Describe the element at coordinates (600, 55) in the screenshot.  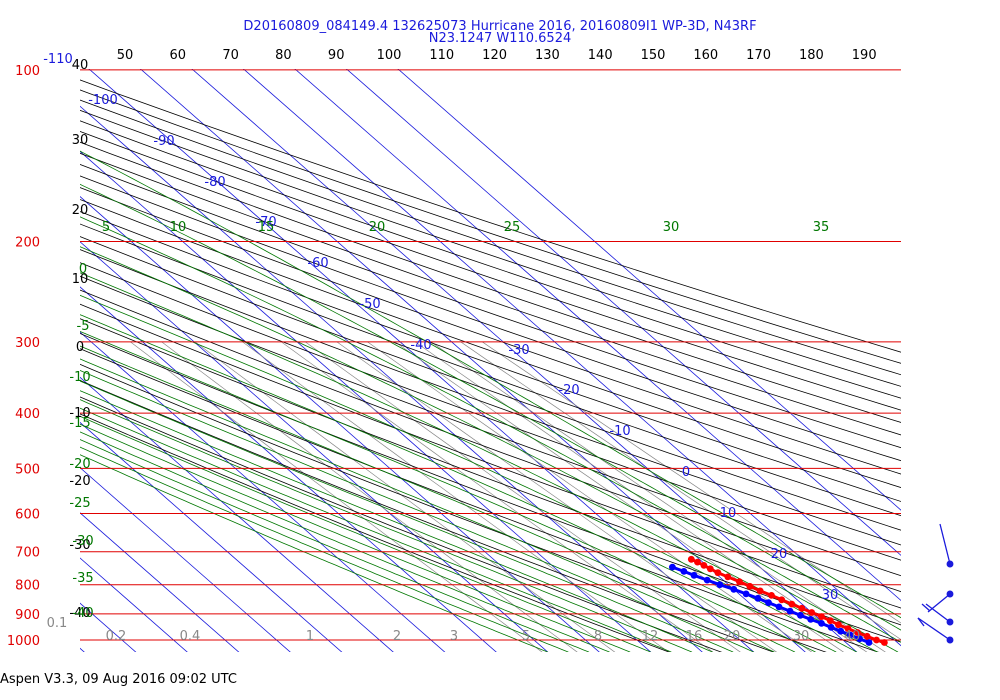
I see `top-axis-label: 140` at that location.